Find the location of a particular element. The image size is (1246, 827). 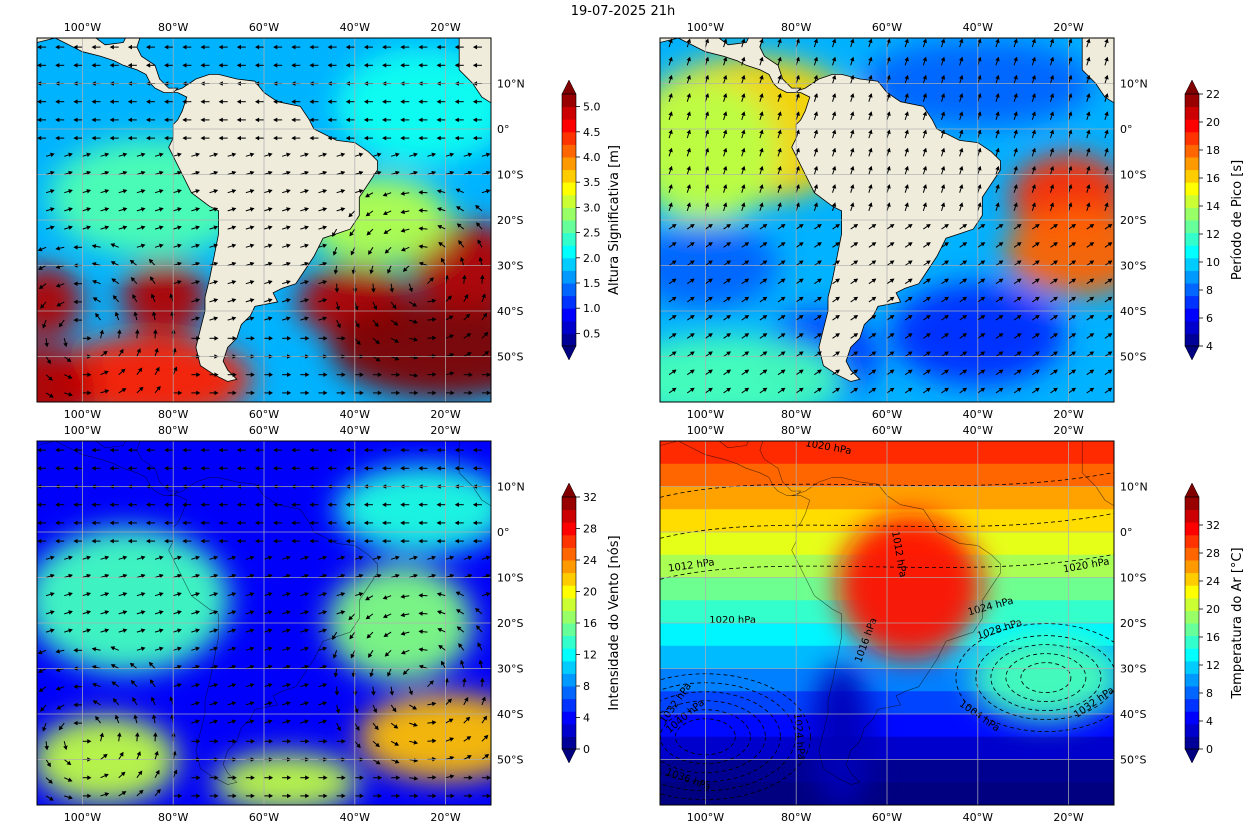

colorbar-tick-label: 5.0 is located at coordinates (592, 107).